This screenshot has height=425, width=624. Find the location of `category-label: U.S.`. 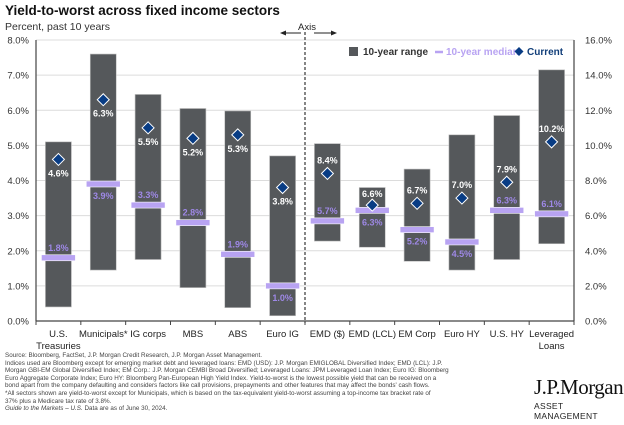

category-label: U.S. is located at coordinates (58, 334).